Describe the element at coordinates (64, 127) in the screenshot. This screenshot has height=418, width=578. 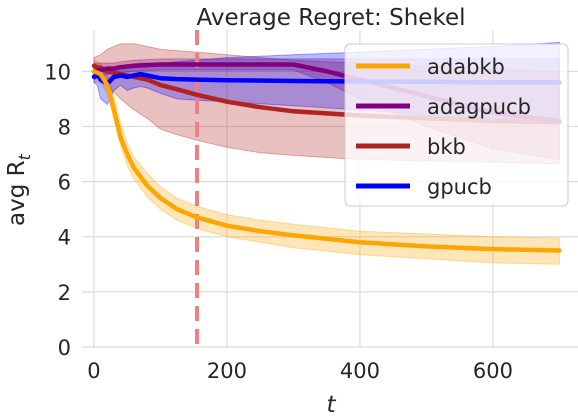
I see `y-tick-label: 8` at that location.